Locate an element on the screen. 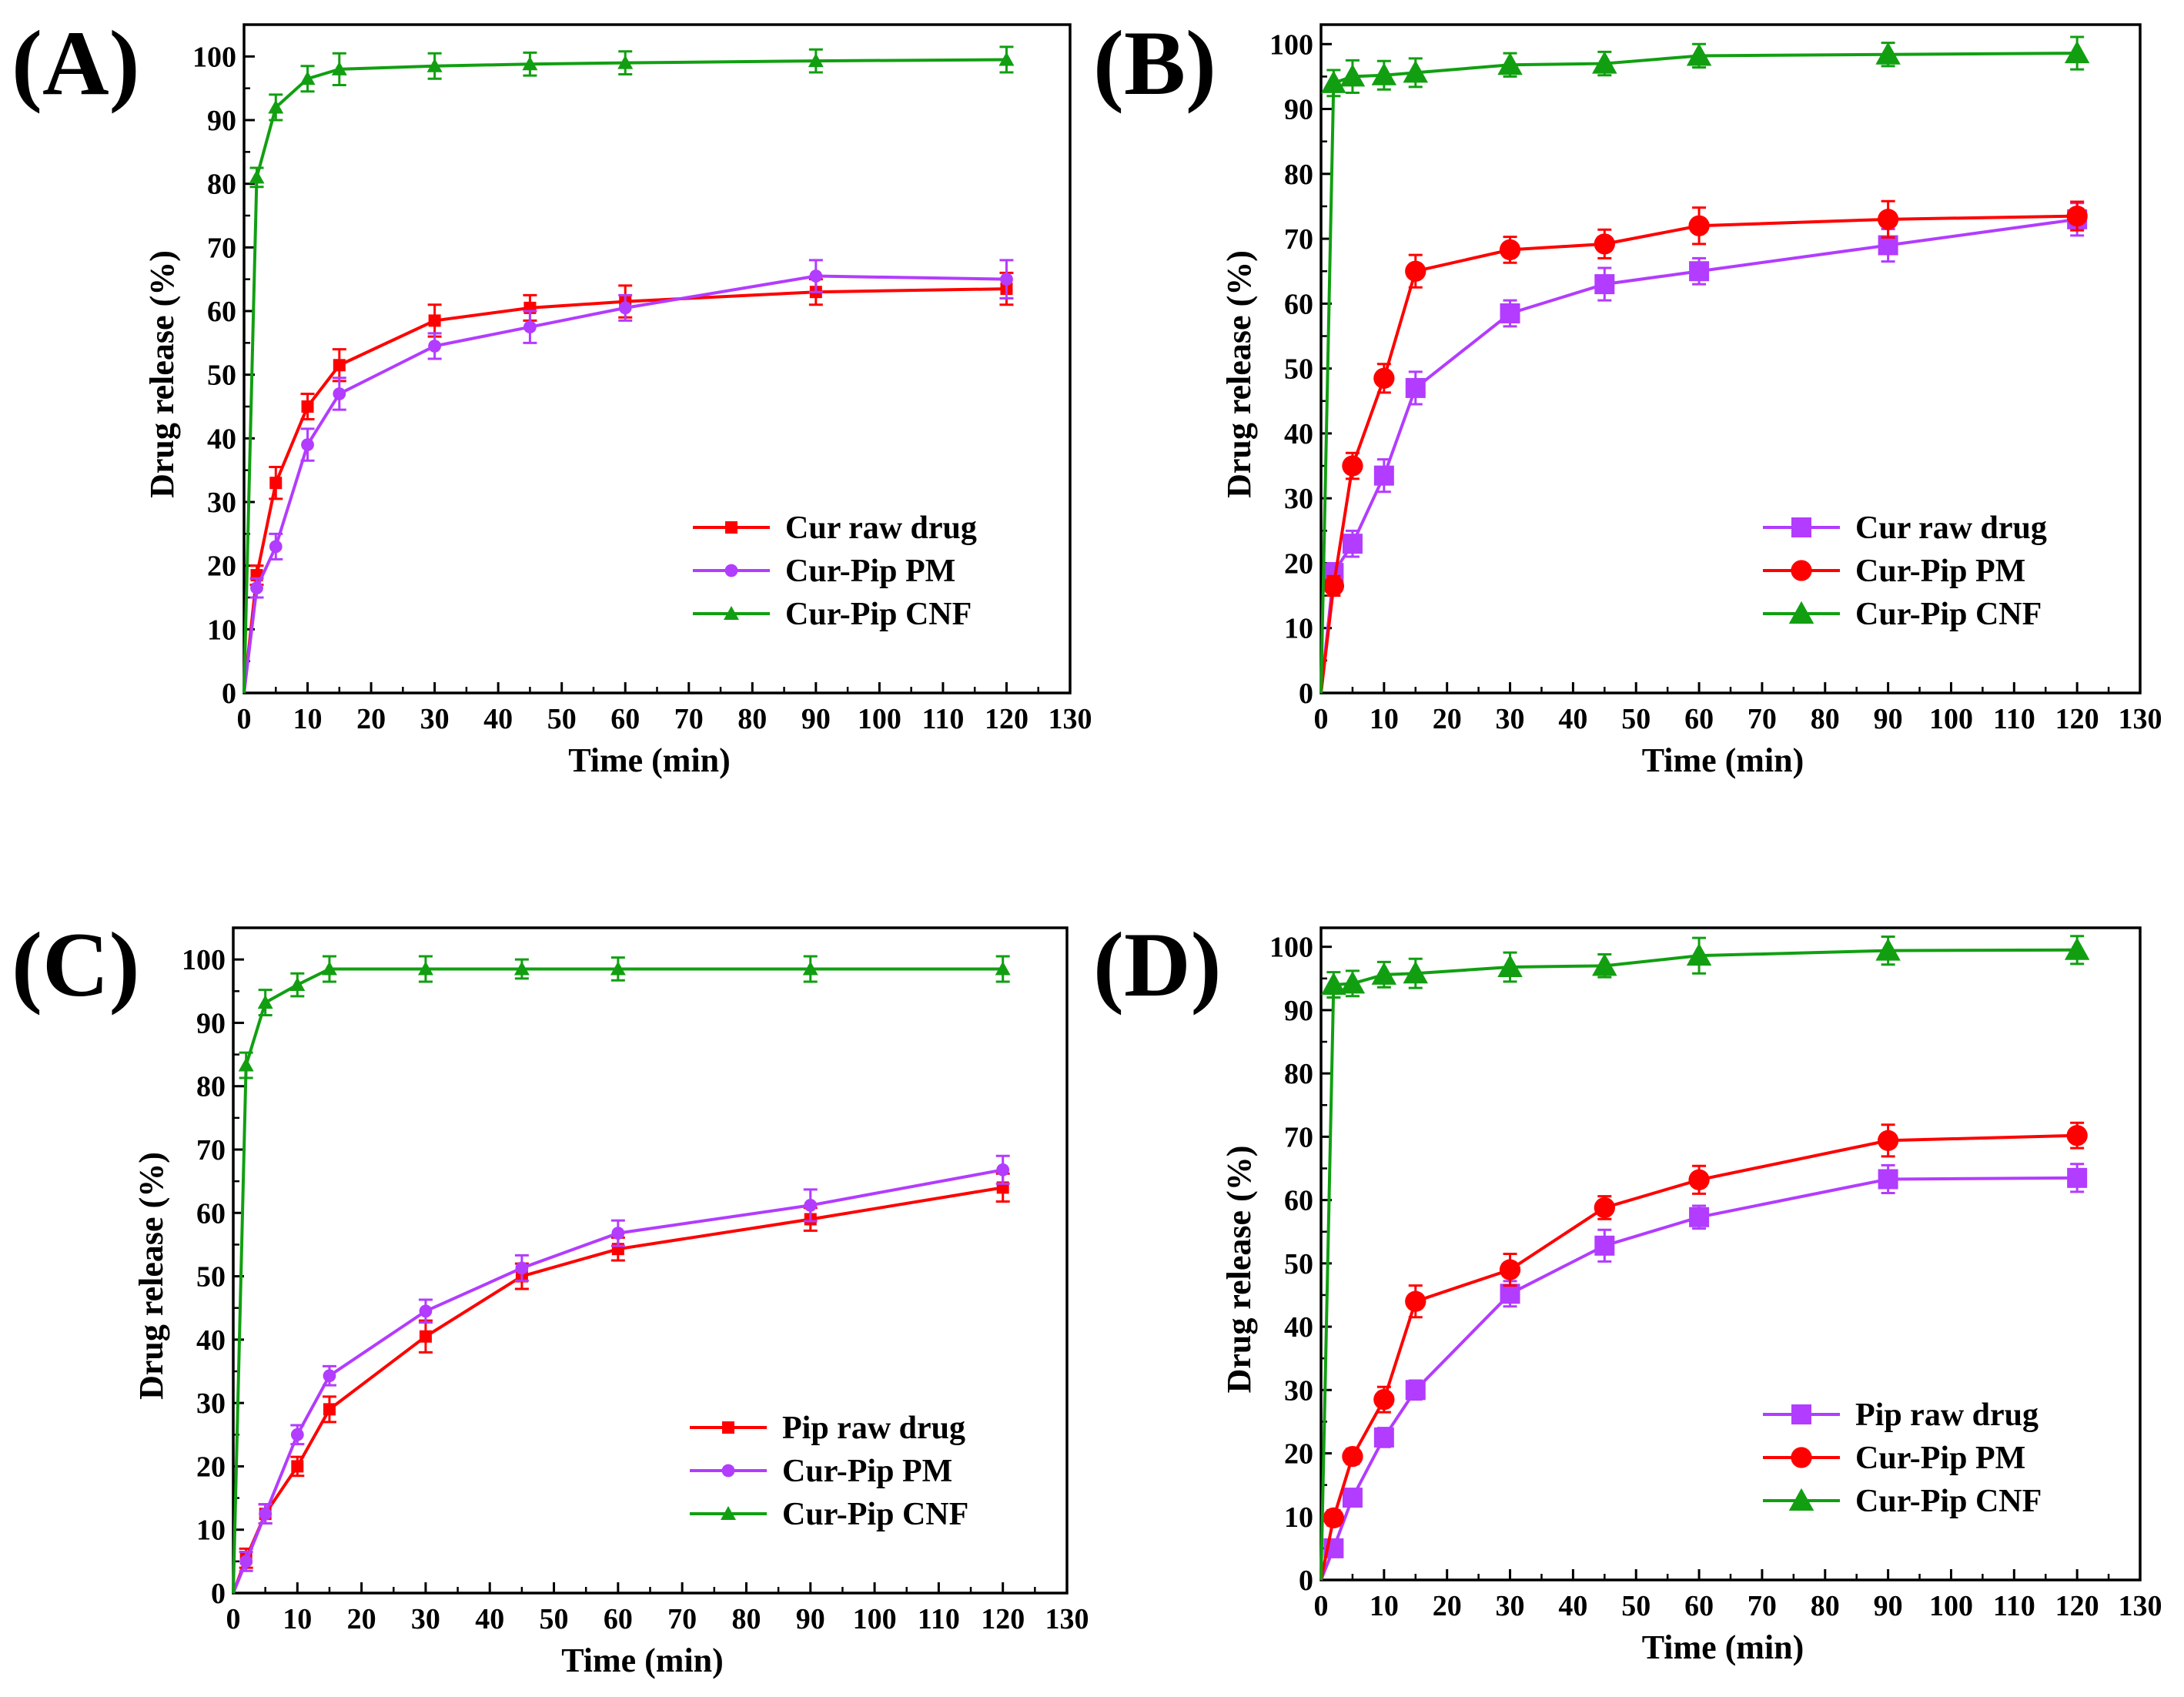 This screenshot has height=1697, width=2184. panel-label: (C) is located at coordinates (76, 964).